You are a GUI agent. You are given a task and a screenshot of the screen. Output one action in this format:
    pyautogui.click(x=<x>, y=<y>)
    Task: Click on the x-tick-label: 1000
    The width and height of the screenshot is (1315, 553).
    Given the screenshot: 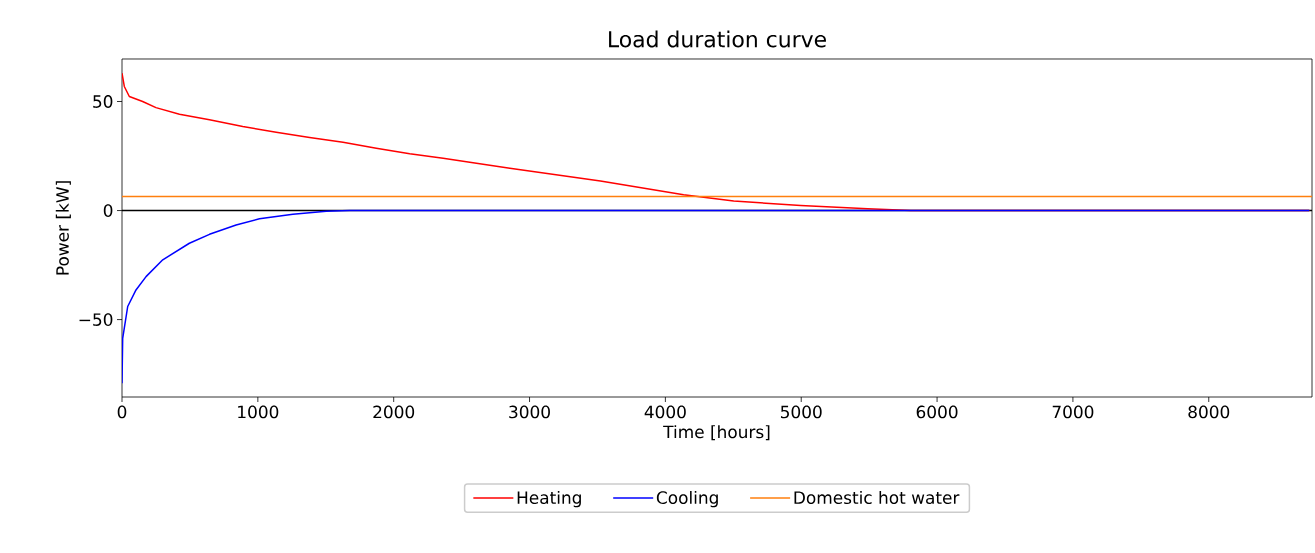 What is the action you would take?
    pyautogui.click(x=258, y=412)
    